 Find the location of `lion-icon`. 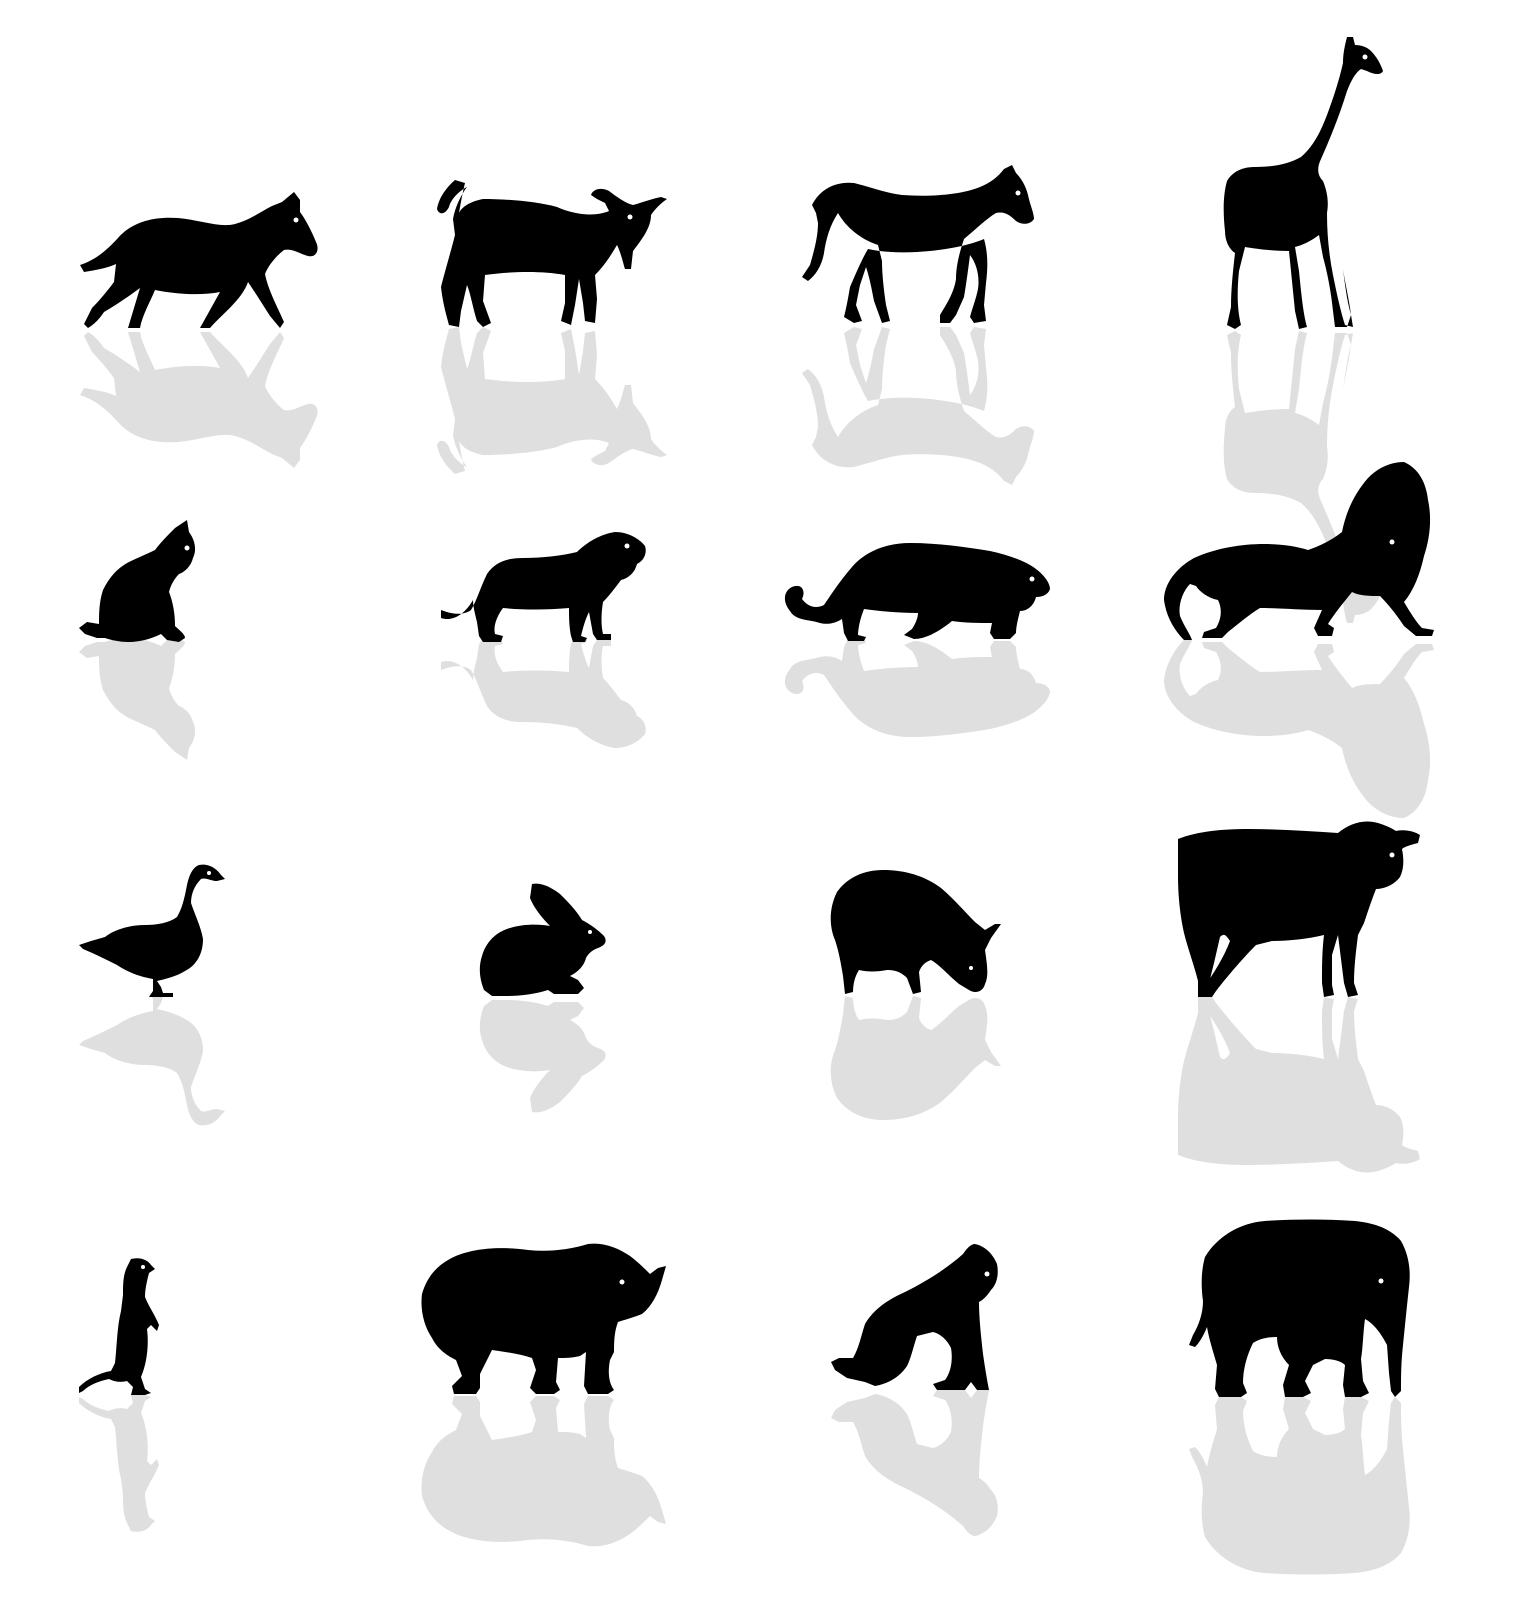

lion-icon is located at coordinates (1300, 639).